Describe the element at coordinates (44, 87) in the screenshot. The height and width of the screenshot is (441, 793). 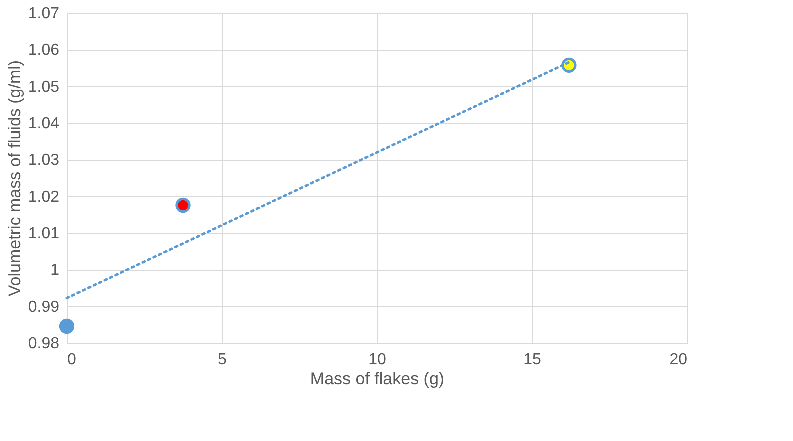
I see `y-tick-label: 1.05` at that location.